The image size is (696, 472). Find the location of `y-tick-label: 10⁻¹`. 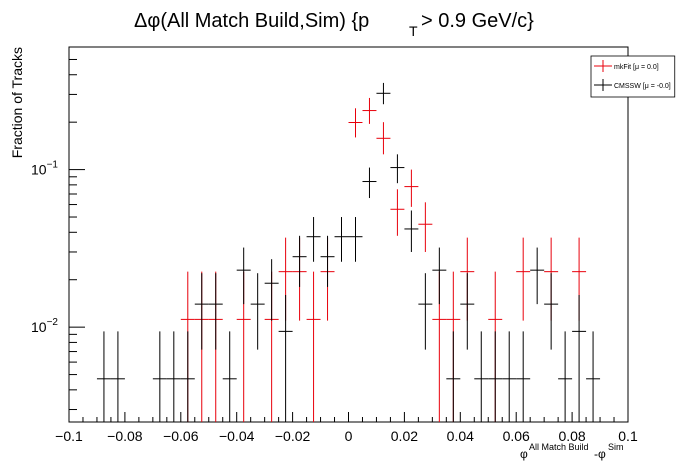

y-tick-label: 10⁻¹ is located at coordinates (44, 169).